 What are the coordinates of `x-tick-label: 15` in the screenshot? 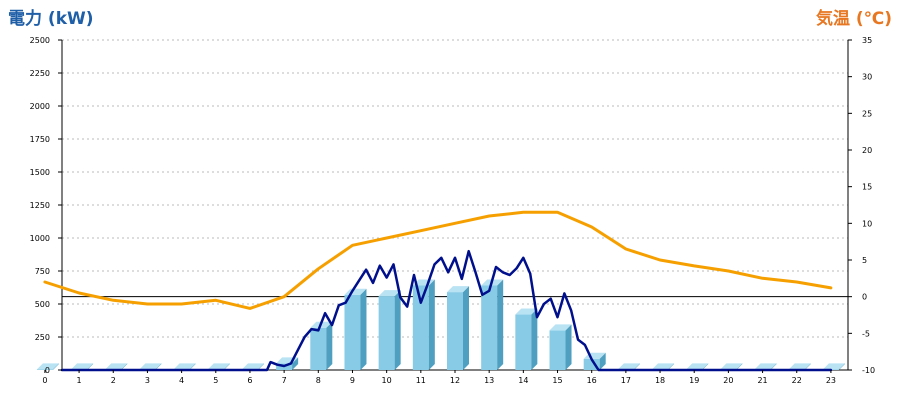 It's located at (557, 380).